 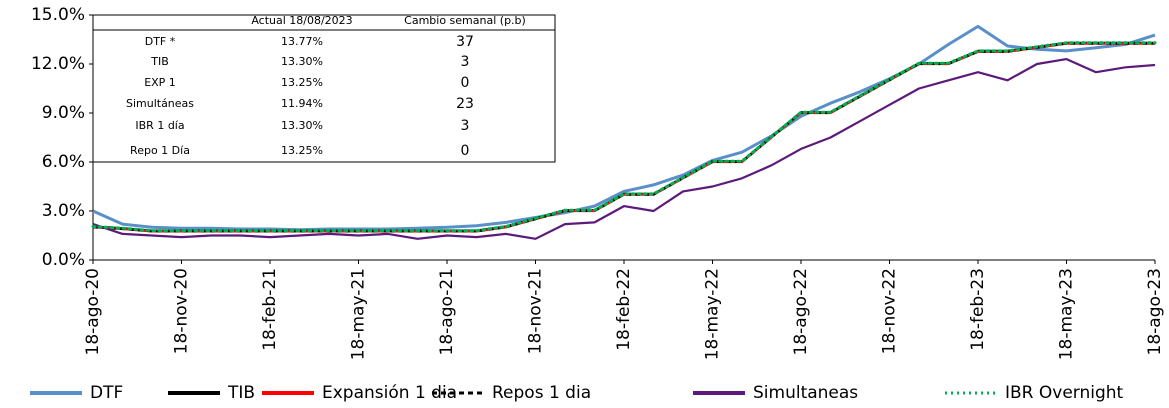 What do you see at coordinates (301, 20) in the screenshot?
I see `table-header: Actual 18/08/2023` at bounding box center [301, 20].